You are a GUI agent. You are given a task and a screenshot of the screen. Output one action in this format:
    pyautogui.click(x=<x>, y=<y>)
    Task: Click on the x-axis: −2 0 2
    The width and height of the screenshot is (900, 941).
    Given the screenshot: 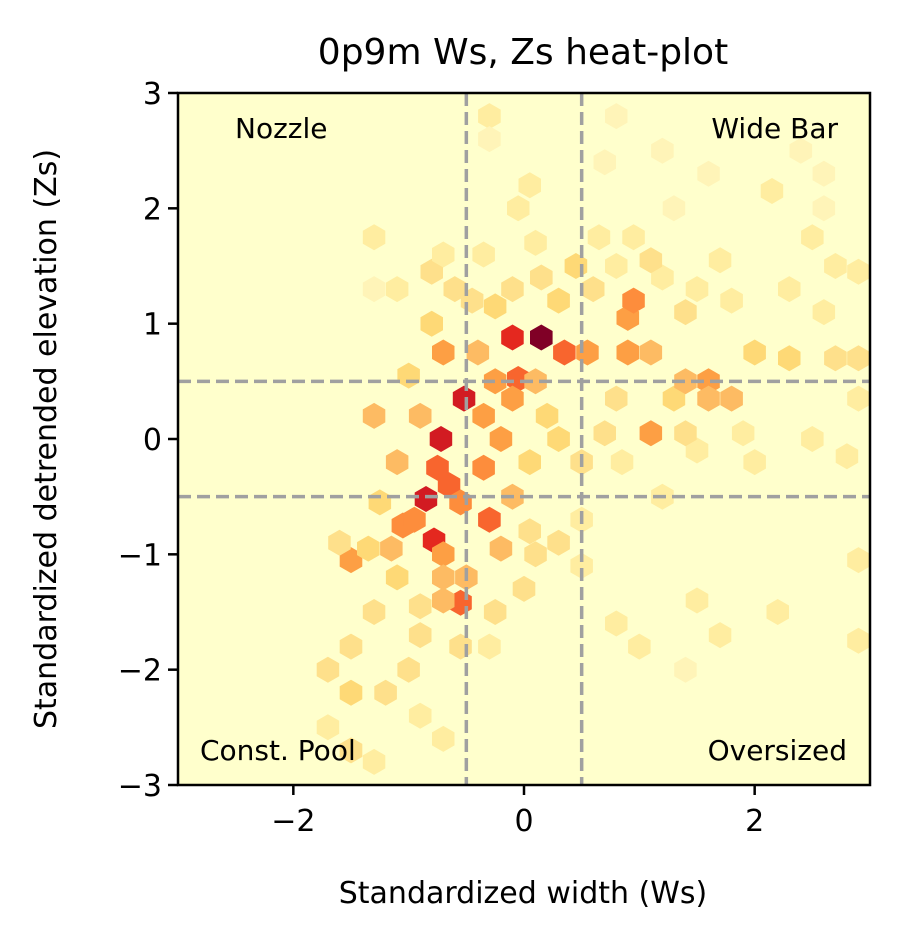 What is the action you would take?
    pyautogui.click(x=517, y=812)
    